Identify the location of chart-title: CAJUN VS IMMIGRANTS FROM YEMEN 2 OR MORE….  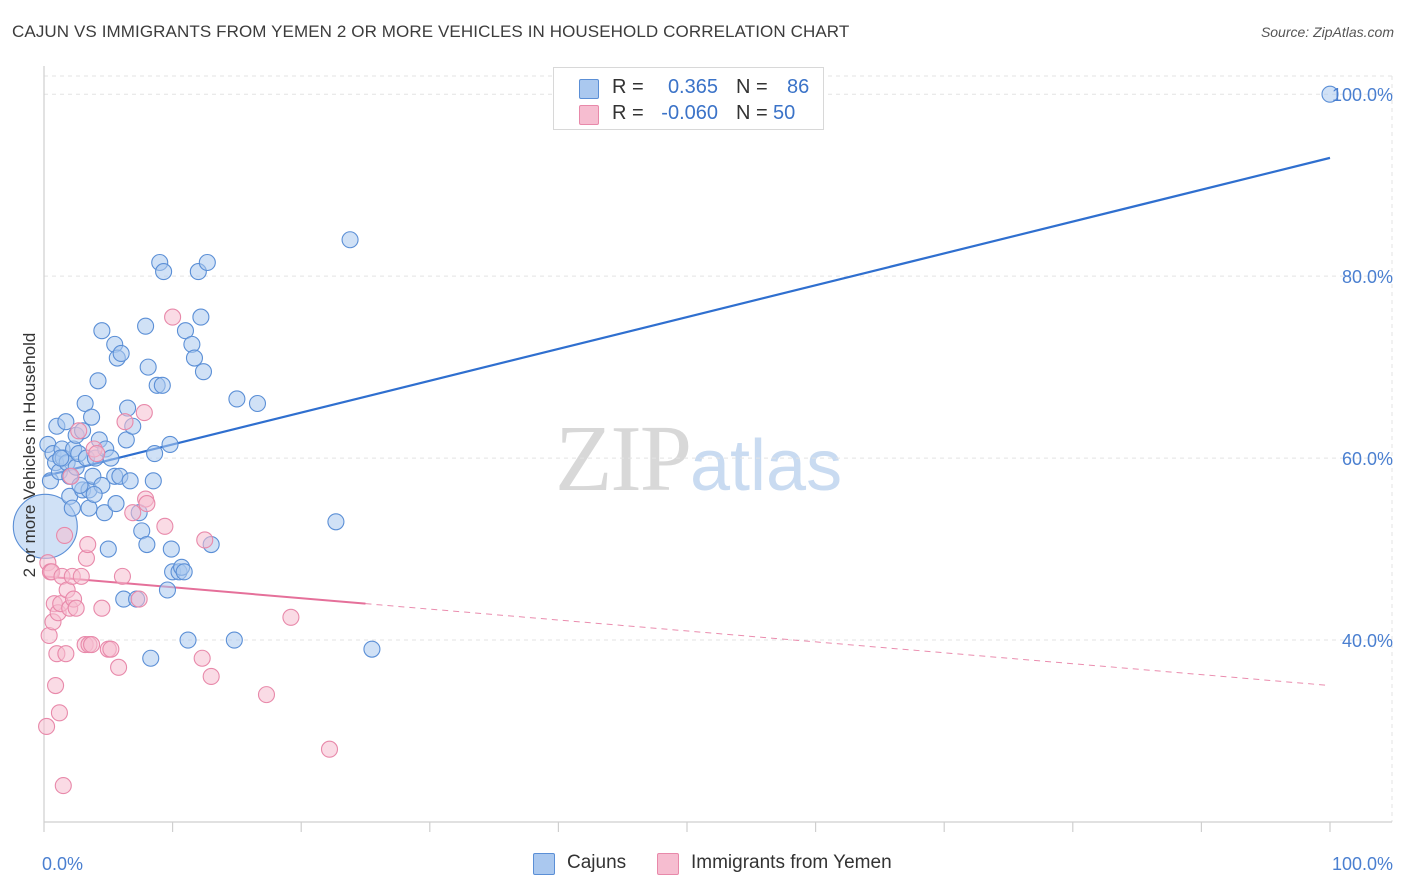
(431, 31).